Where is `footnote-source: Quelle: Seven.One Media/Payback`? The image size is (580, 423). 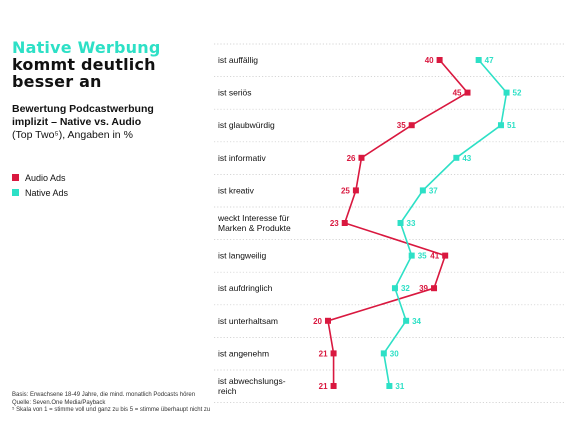 footnote-source: Quelle: Seven.One Media/Payback is located at coordinates (59, 402).